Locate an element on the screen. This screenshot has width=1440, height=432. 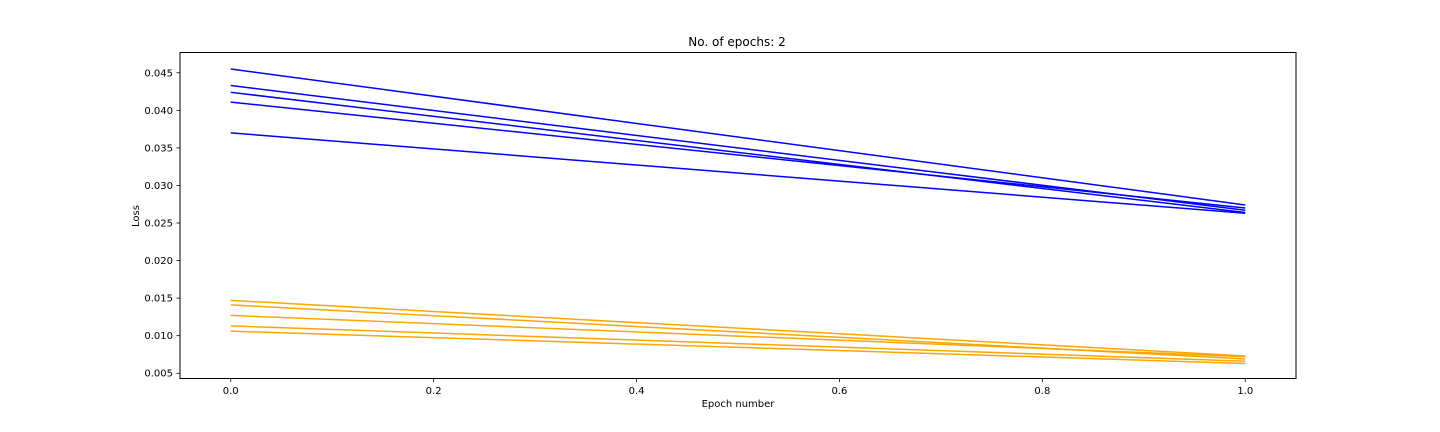
x-tick-label: 0.0 is located at coordinates (231, 391).